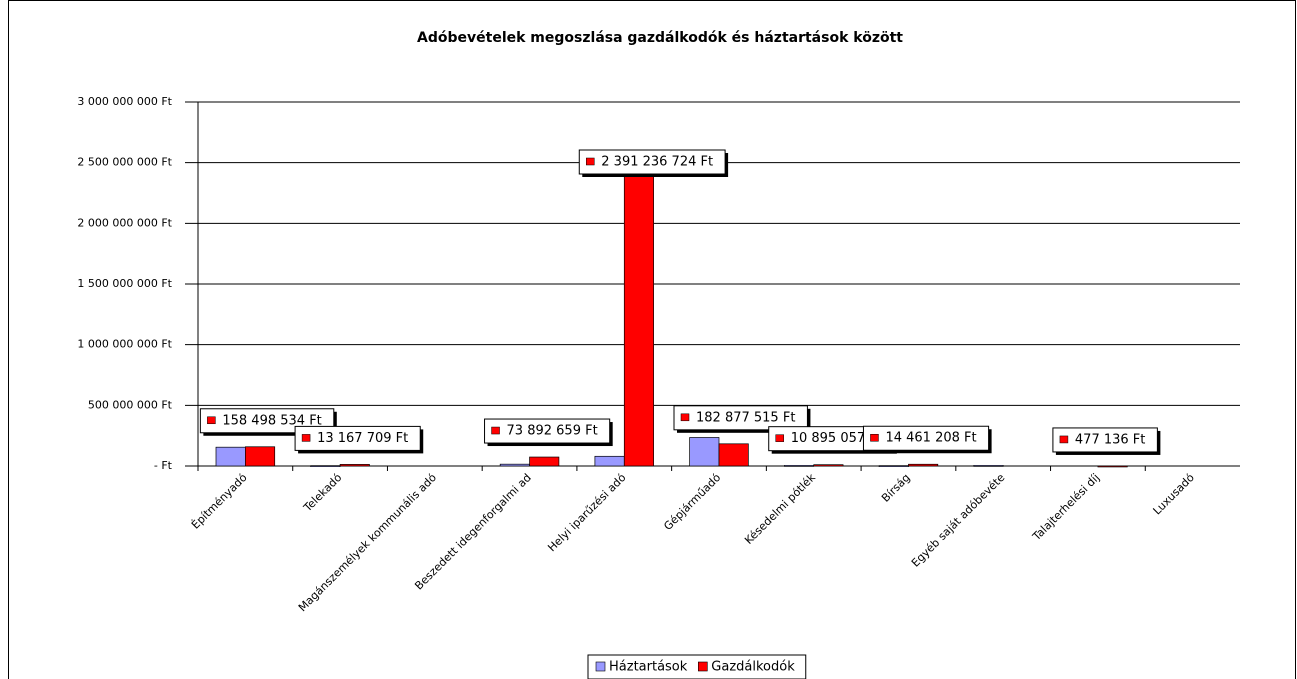 The width and height of the screenshot is (1297, 679). Describe the element at coordinates (124, 101) in the screenshot. I see `y-tick-label: 3 000 000 000 Ft` at that location.